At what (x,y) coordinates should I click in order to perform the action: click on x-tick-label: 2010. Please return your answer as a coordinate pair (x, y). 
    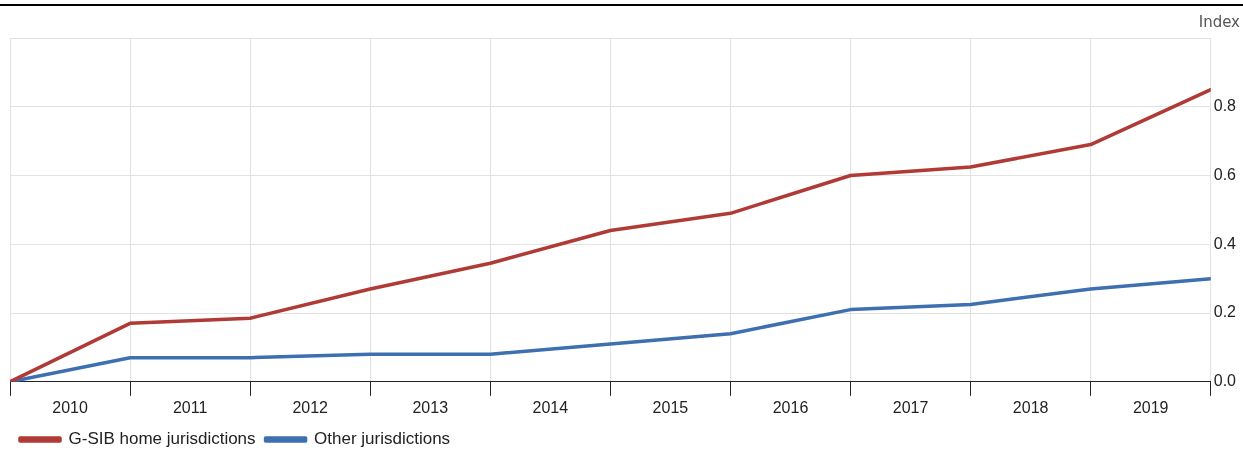
    Looking at the image, I should click on (70, 407).